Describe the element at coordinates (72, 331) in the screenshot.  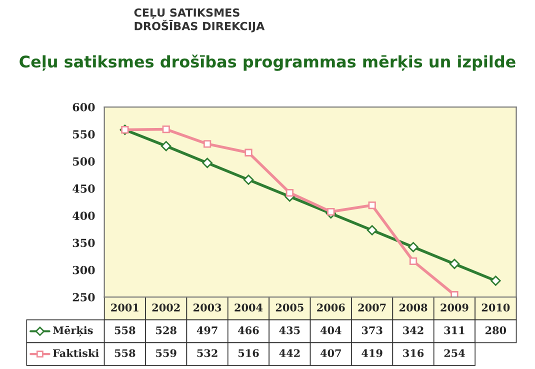
I see `legend-label: Mērķis` at that location.